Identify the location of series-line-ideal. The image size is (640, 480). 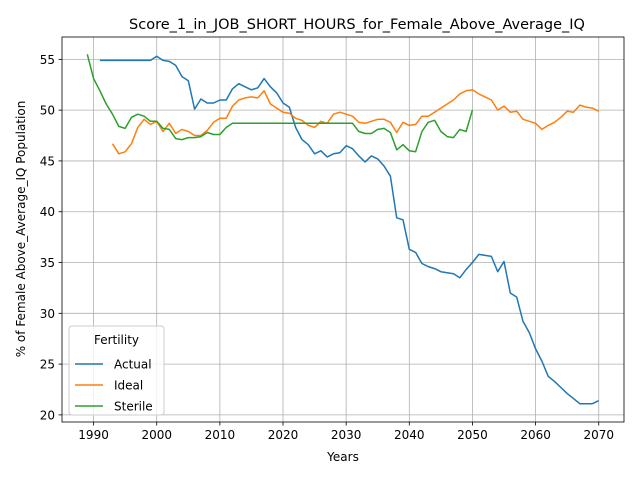
(355, 122).